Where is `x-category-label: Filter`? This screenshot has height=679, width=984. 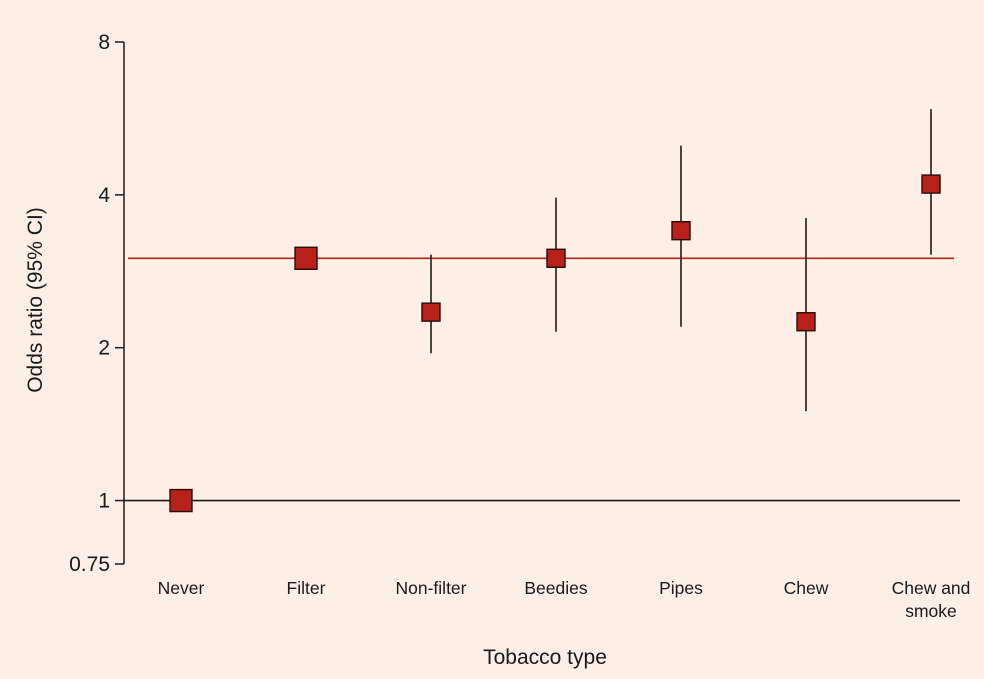 x-category-label: Filter is located at coordinates (306, 588).